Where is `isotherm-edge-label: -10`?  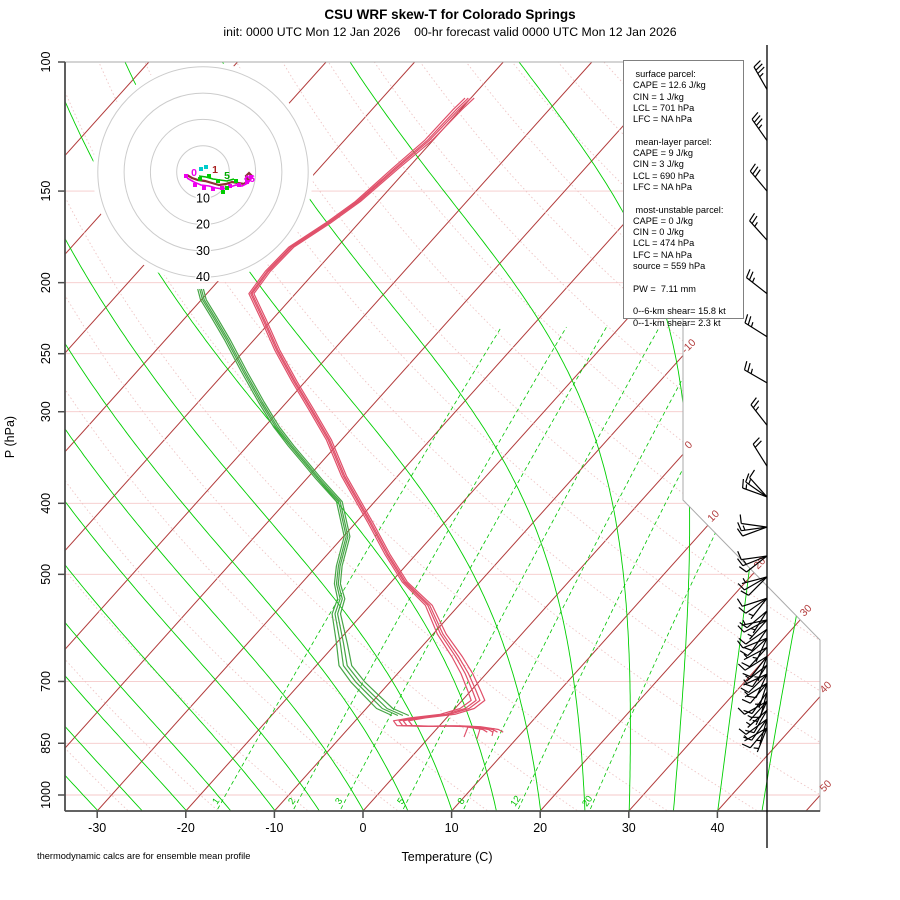
isotherm-edge-label: -10 is located at coordinates (688, 346).